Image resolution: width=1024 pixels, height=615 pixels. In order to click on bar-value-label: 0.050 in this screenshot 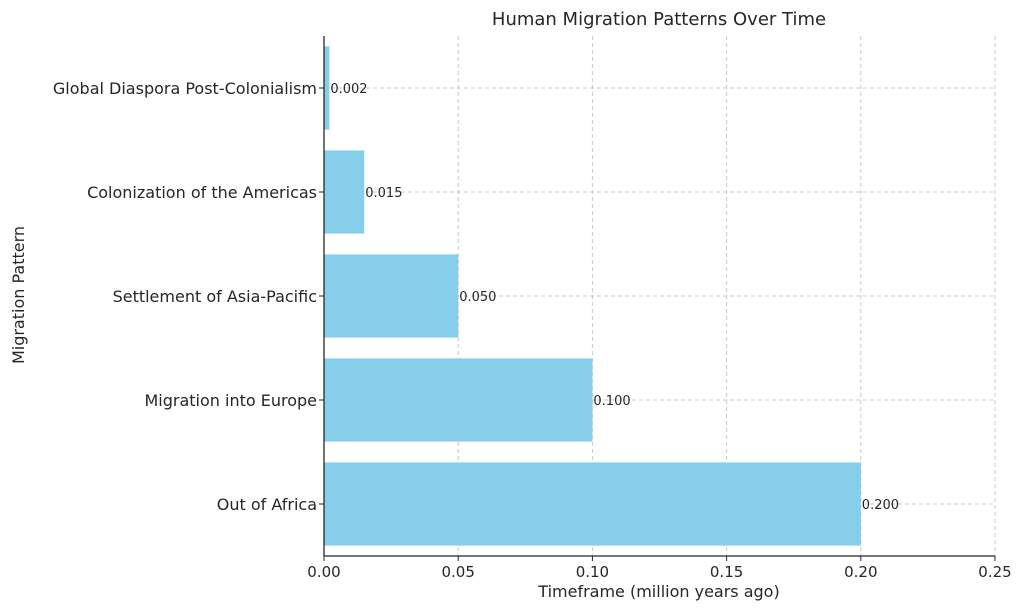, I will do `click(477, 297)`.